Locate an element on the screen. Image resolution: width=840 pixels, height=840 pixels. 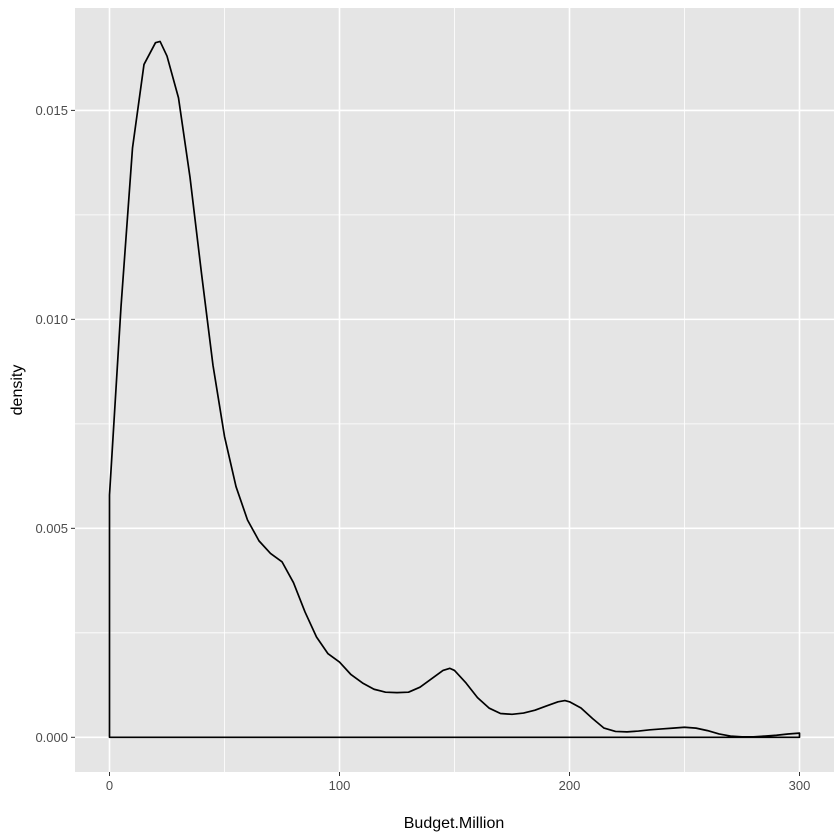
x-tick-label: 300 is located at coordinates (800, 785).